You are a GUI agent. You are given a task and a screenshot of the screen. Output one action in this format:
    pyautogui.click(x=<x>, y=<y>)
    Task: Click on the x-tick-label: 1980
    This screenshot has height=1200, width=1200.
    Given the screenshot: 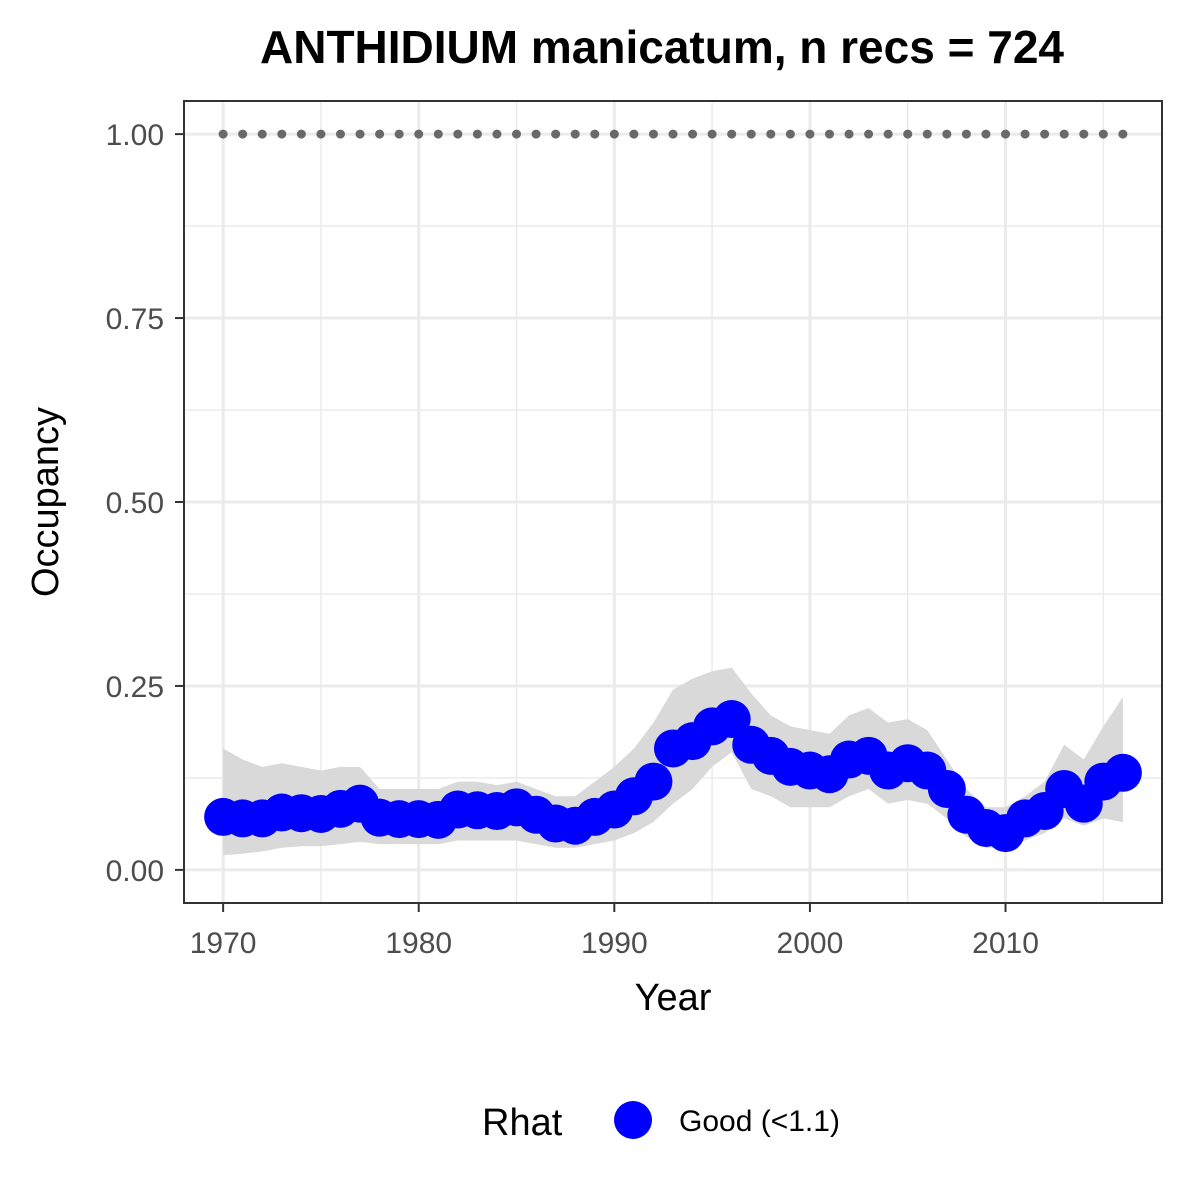 What is the action you would take?
    pyautogui.click(x=418, y=943)
    